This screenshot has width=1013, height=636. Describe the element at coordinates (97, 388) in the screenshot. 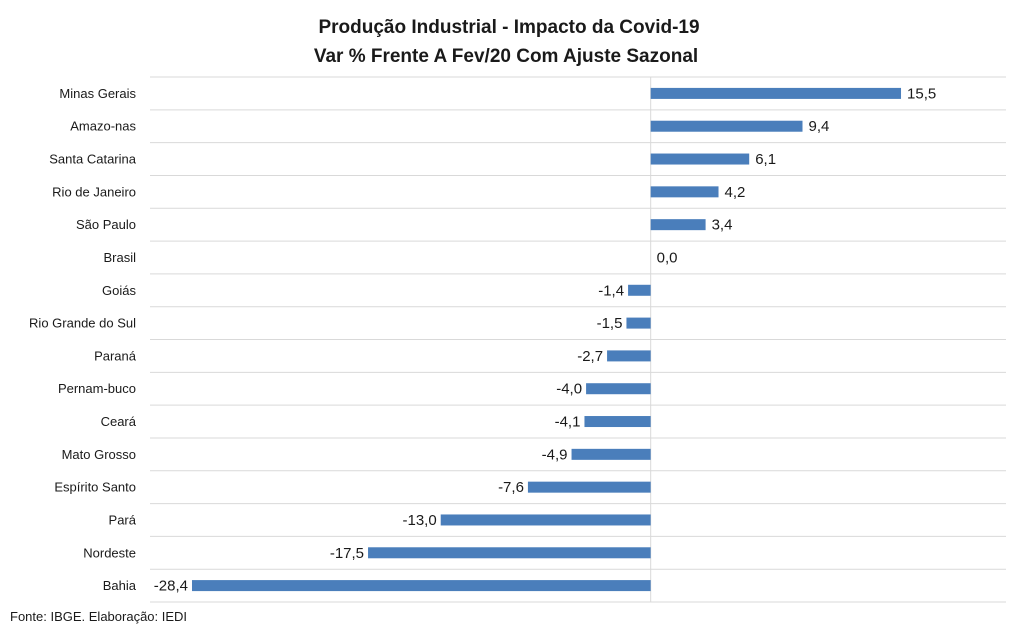

I see `category-label: Pernam-buco` at that location.